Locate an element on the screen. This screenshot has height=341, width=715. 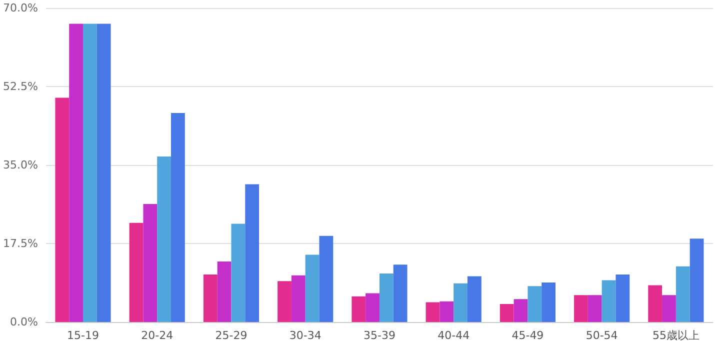
y-tick-label: 70.0% is located at coordinates (20, 8).